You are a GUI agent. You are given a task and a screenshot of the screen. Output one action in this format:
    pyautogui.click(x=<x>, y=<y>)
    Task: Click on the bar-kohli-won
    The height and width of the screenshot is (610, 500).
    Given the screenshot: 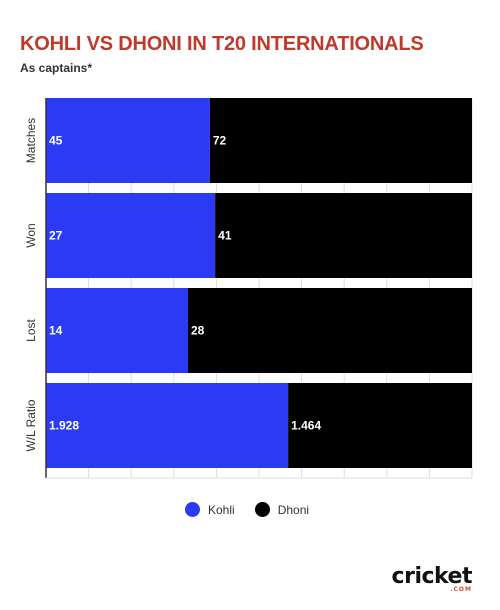 What is the action you would take?
    pyautogui.click(x=131, y=235)
    